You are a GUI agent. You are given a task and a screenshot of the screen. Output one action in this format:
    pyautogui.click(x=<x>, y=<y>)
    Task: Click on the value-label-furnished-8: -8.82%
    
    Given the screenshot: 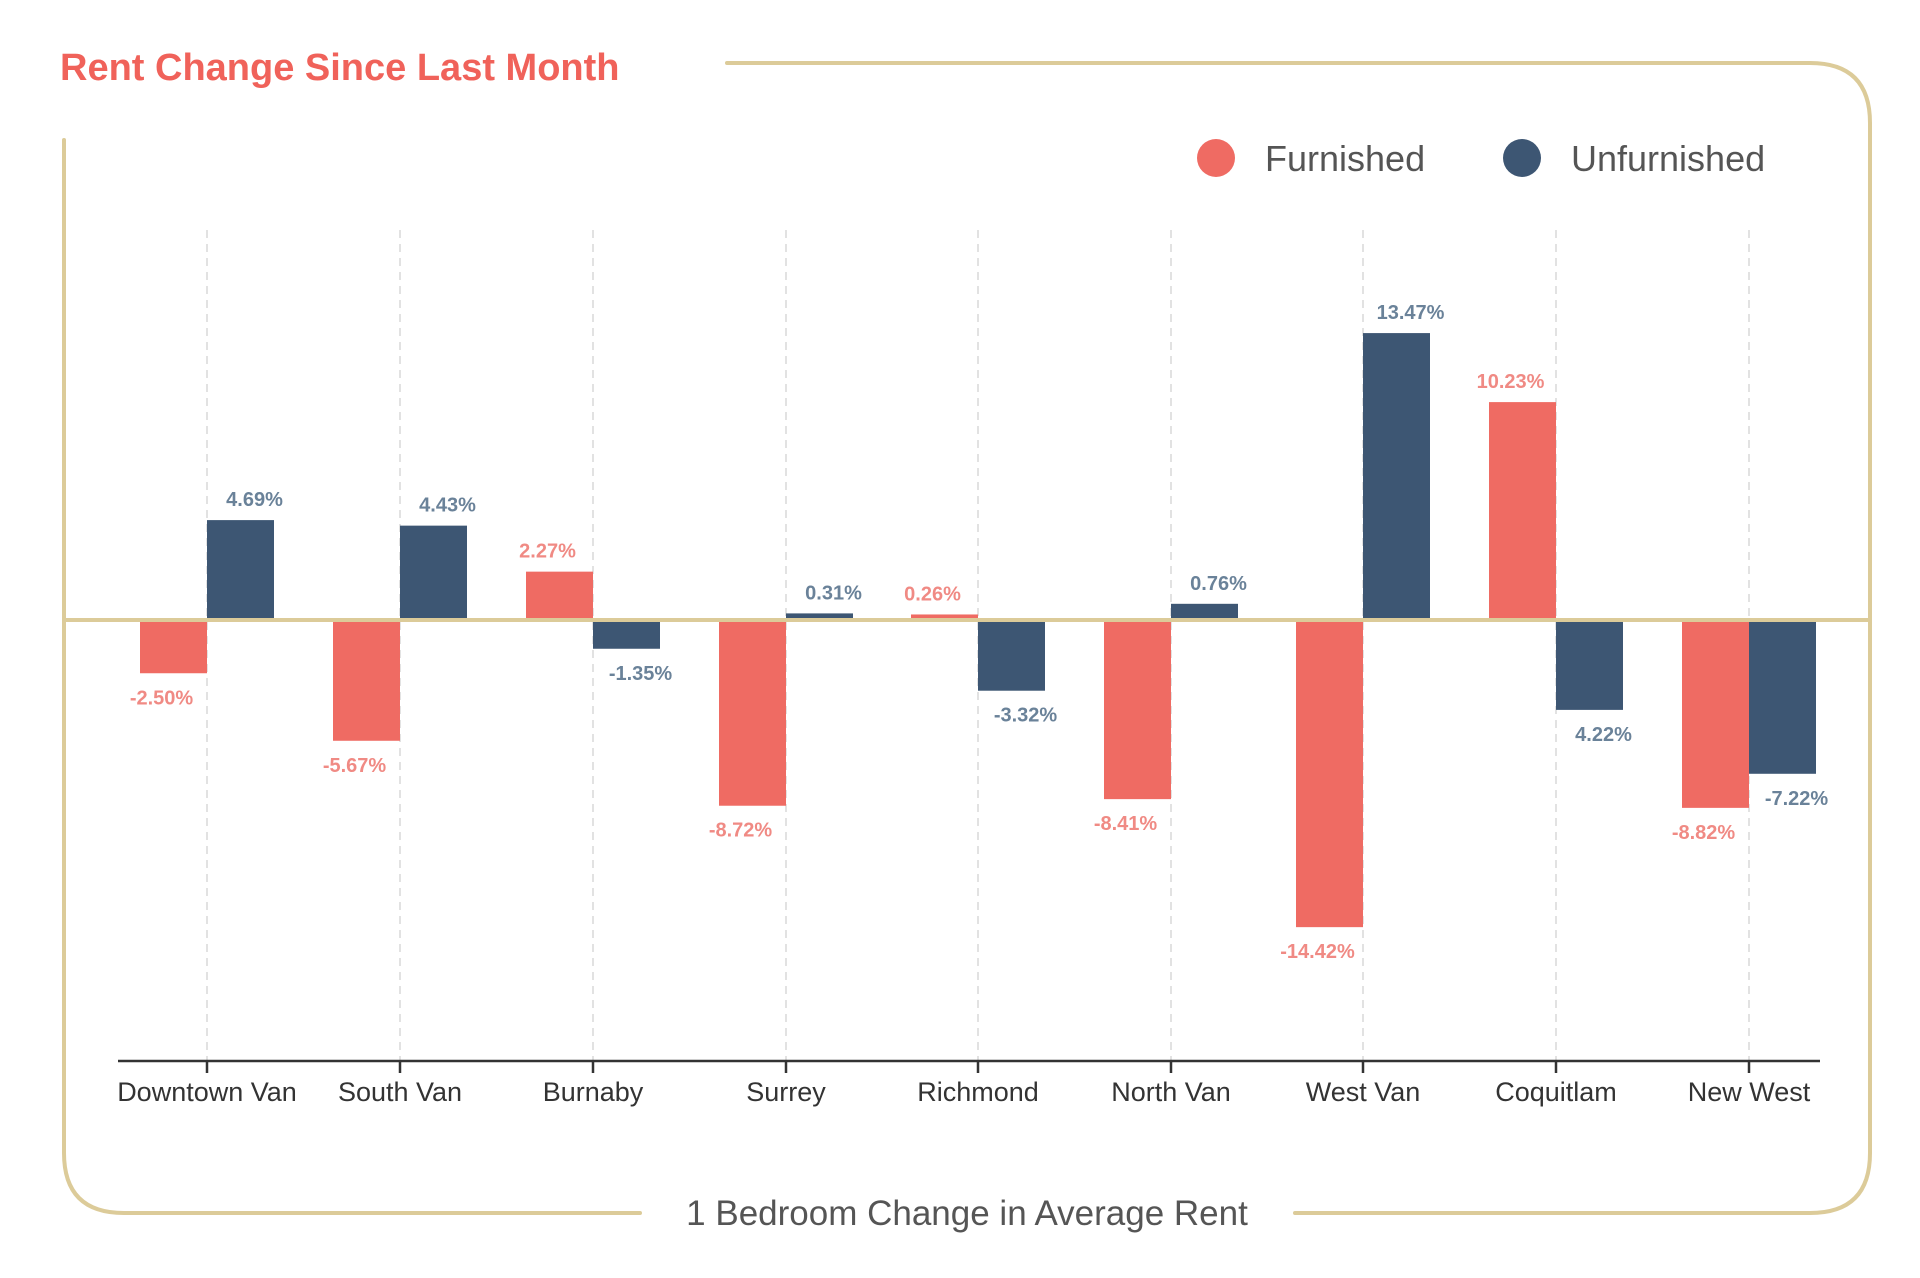 What is the action you would take?
    pyautogui.click(x=1704, y=833)
    